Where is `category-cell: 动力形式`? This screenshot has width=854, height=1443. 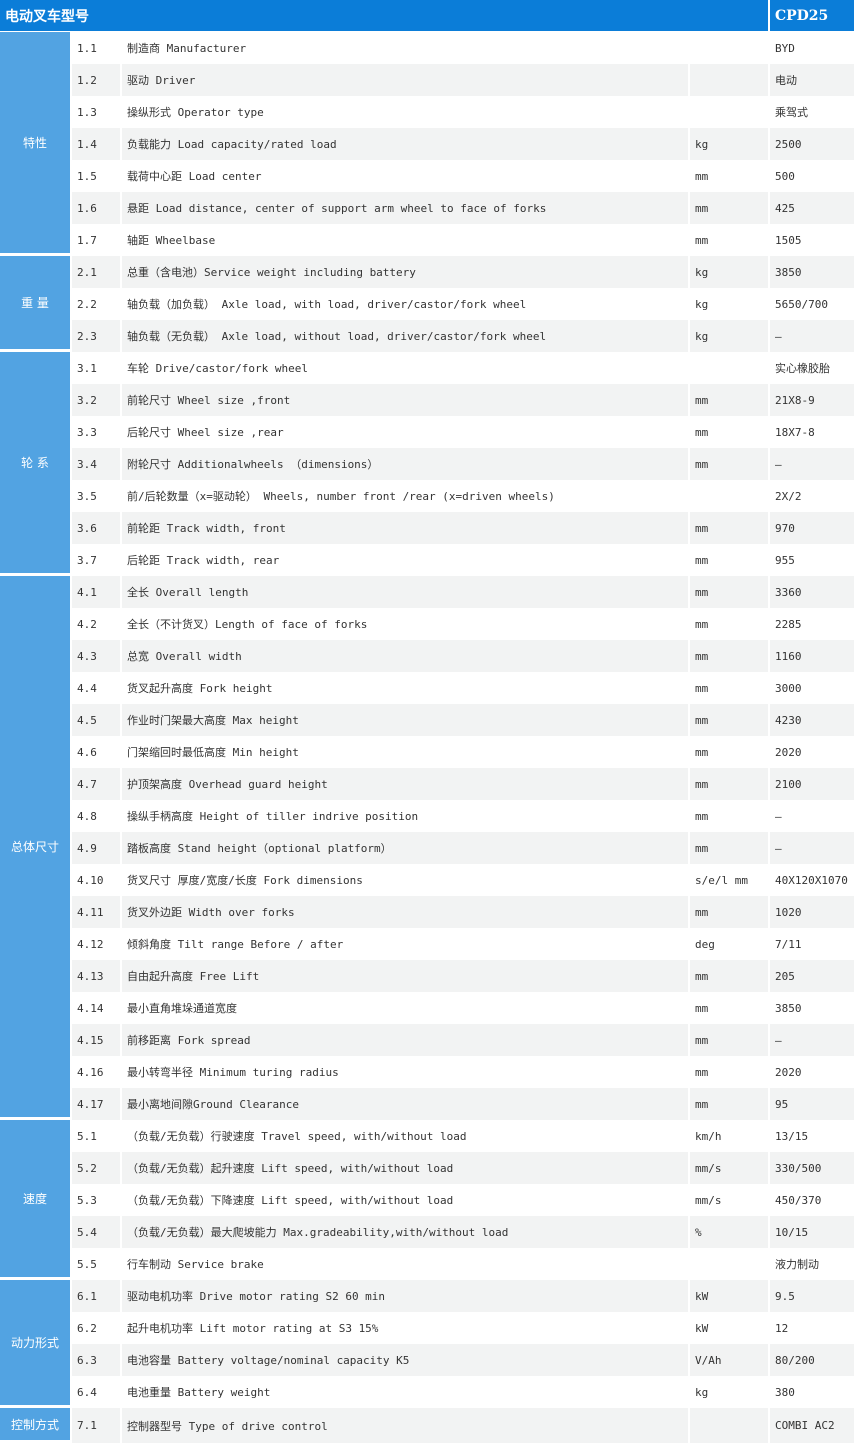 category-cell: 动力形式 is located at coordinates (35, 1344).